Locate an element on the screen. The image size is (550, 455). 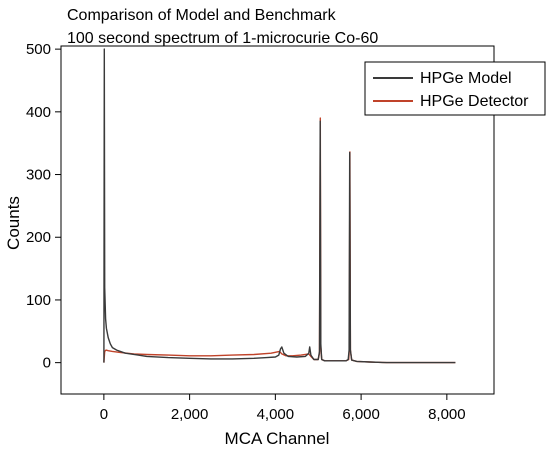
x-tick-label: 0 is located at coordinates (104, 414).